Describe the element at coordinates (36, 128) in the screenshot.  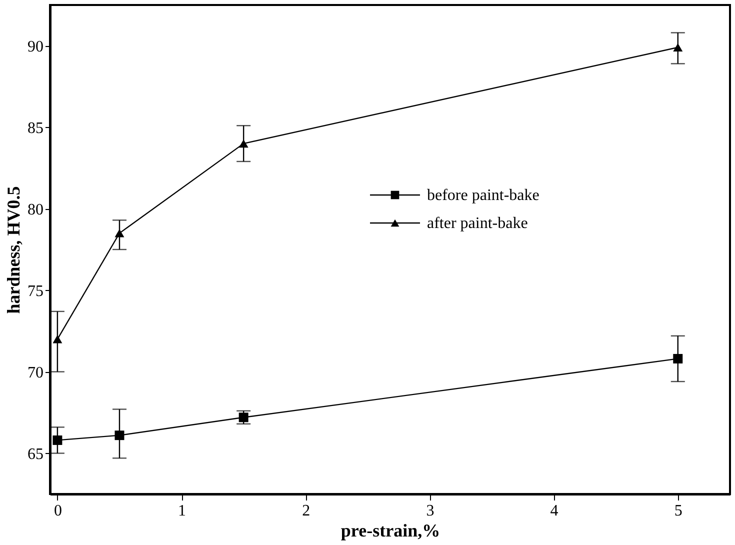
I see `y-tick-label: 85` at that location.